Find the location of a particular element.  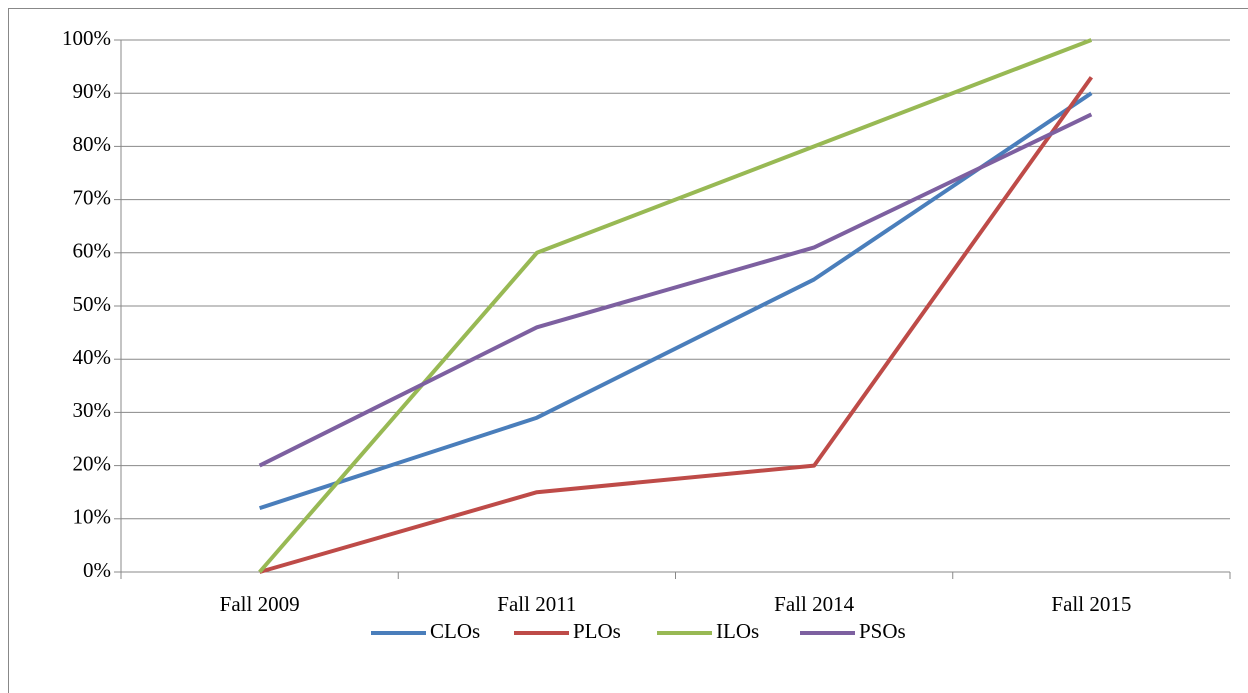

y-tick-label: 30% is located at coordinates (92, 410).